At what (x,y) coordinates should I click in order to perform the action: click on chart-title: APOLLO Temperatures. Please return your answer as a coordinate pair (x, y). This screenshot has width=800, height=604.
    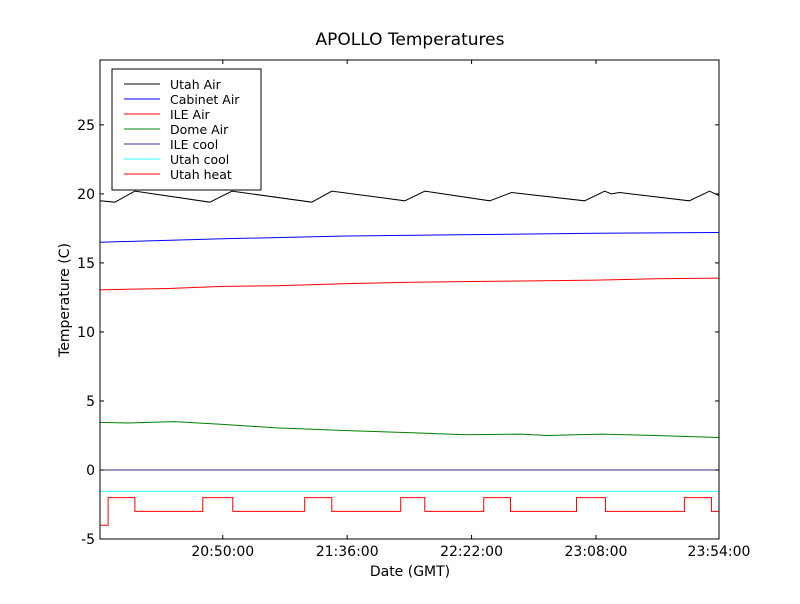
    Looking at the image, I should click on (410, 40).